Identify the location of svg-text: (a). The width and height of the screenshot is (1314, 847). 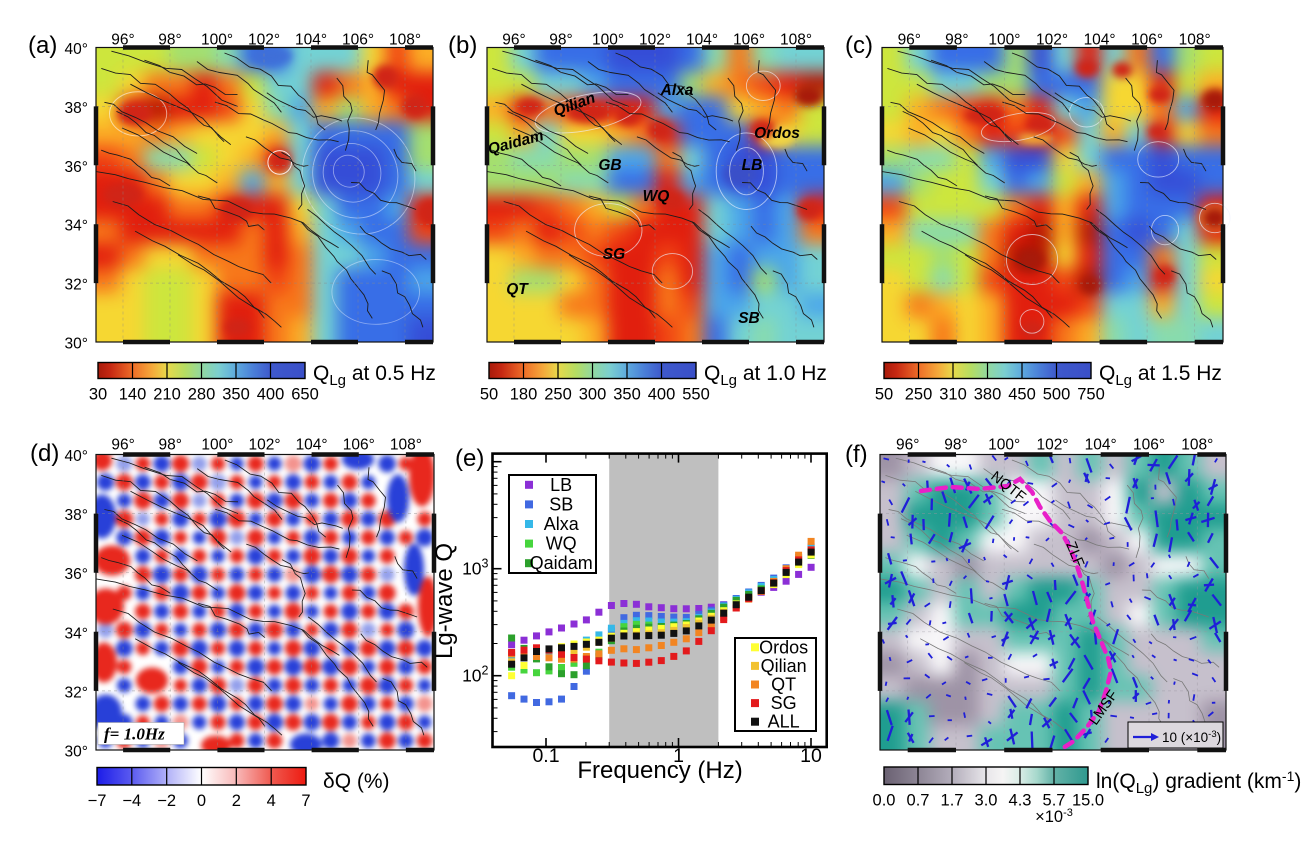
(42, 45).